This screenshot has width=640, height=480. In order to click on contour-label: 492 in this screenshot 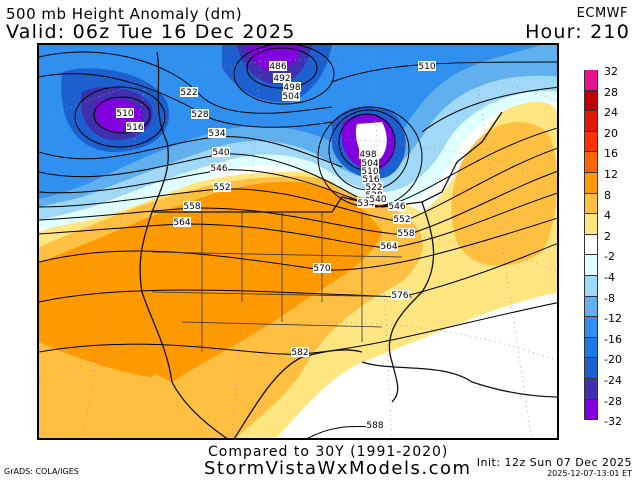, I will do `click(281, 79)`.